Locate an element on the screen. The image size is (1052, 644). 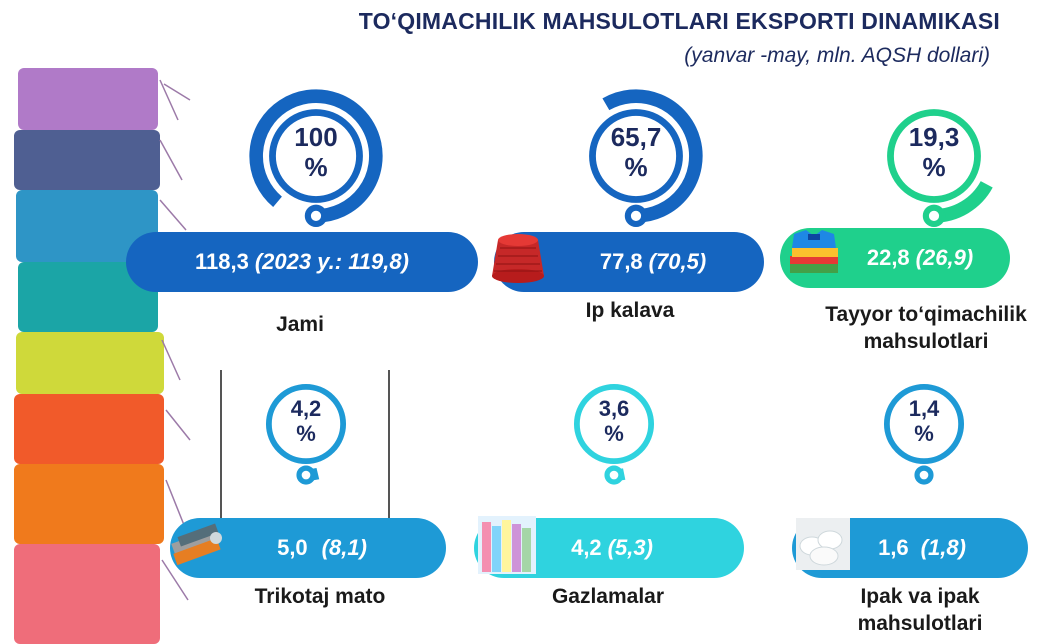
value-current: 1,6 is located at coordinates (893, 547).